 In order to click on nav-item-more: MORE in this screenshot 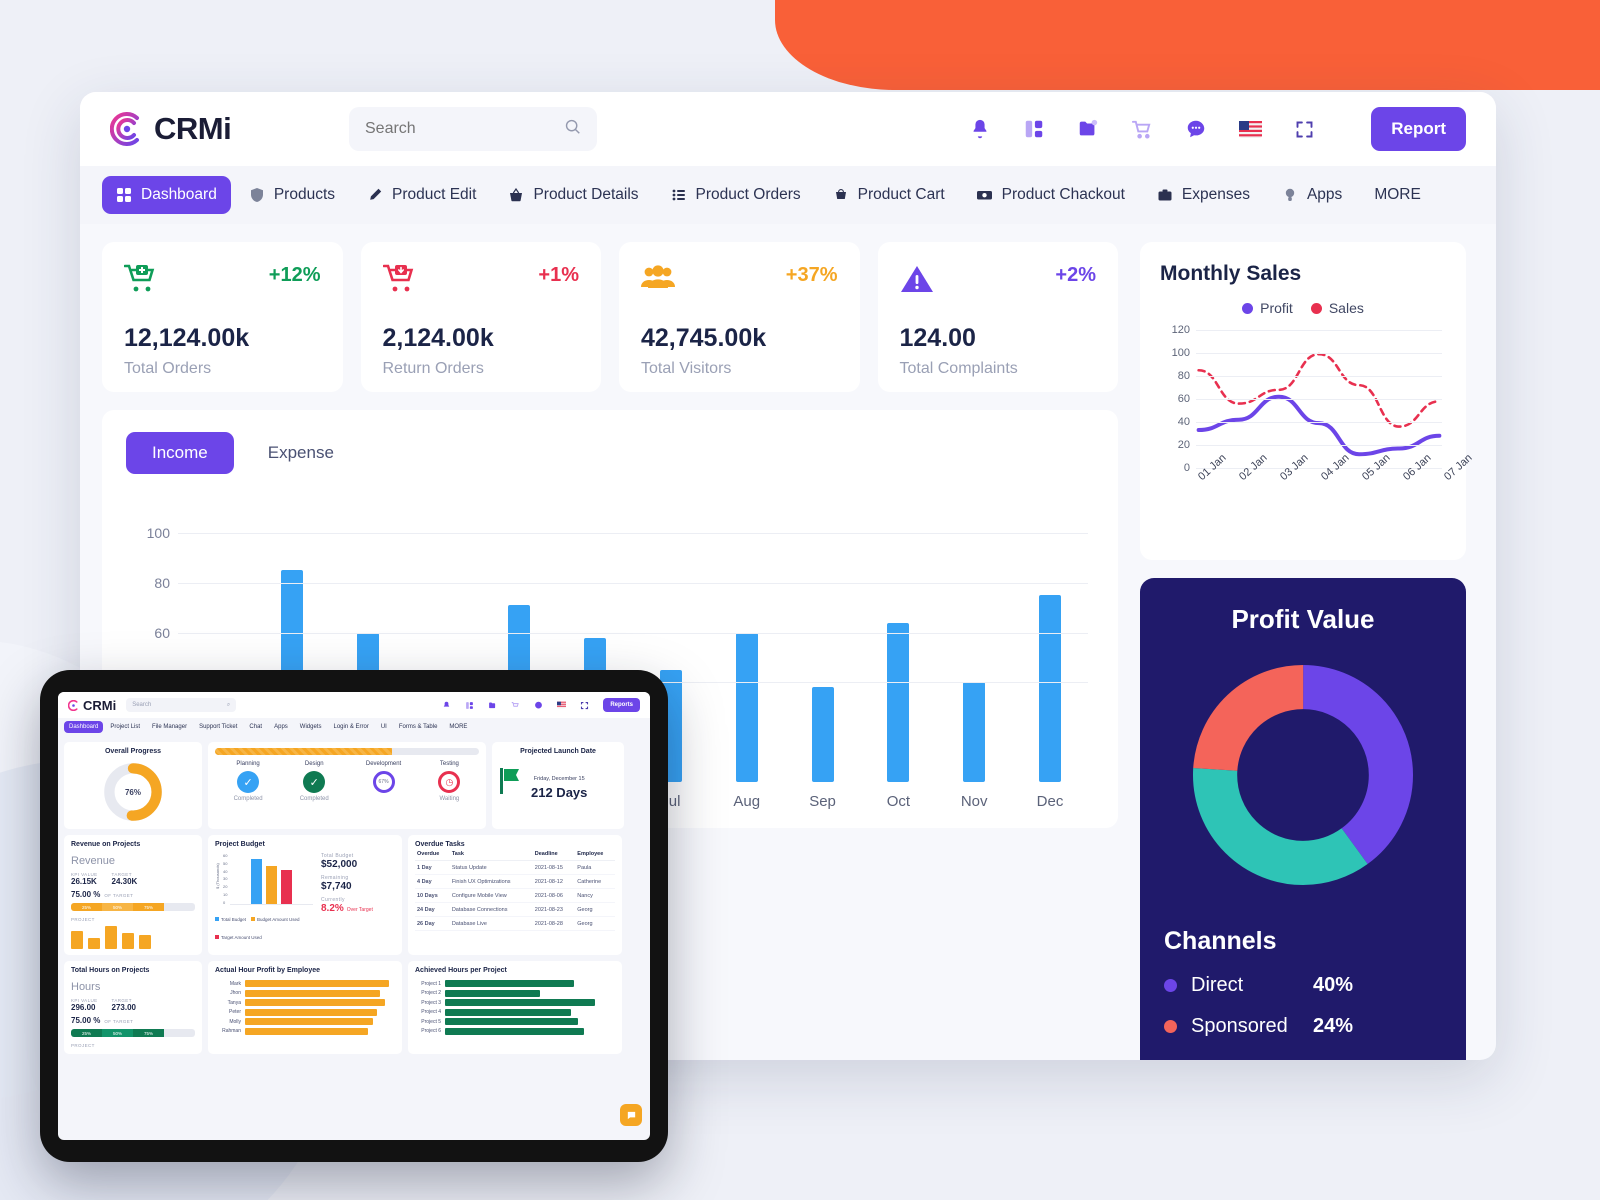, I will do `click(1397, 195)`.